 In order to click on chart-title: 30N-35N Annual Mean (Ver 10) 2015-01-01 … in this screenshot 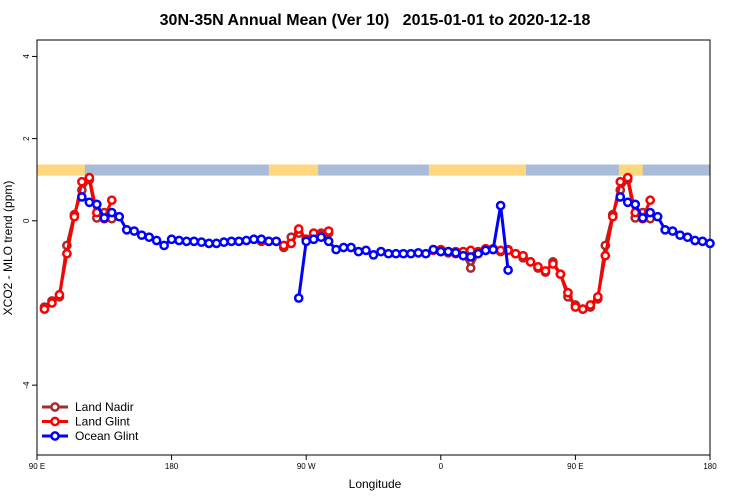, I will do `click(375, 20)`.